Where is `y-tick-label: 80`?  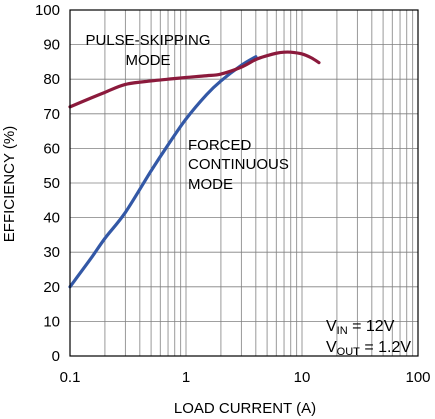
y-tick-label: 80 is located at coordinates (51, 79).